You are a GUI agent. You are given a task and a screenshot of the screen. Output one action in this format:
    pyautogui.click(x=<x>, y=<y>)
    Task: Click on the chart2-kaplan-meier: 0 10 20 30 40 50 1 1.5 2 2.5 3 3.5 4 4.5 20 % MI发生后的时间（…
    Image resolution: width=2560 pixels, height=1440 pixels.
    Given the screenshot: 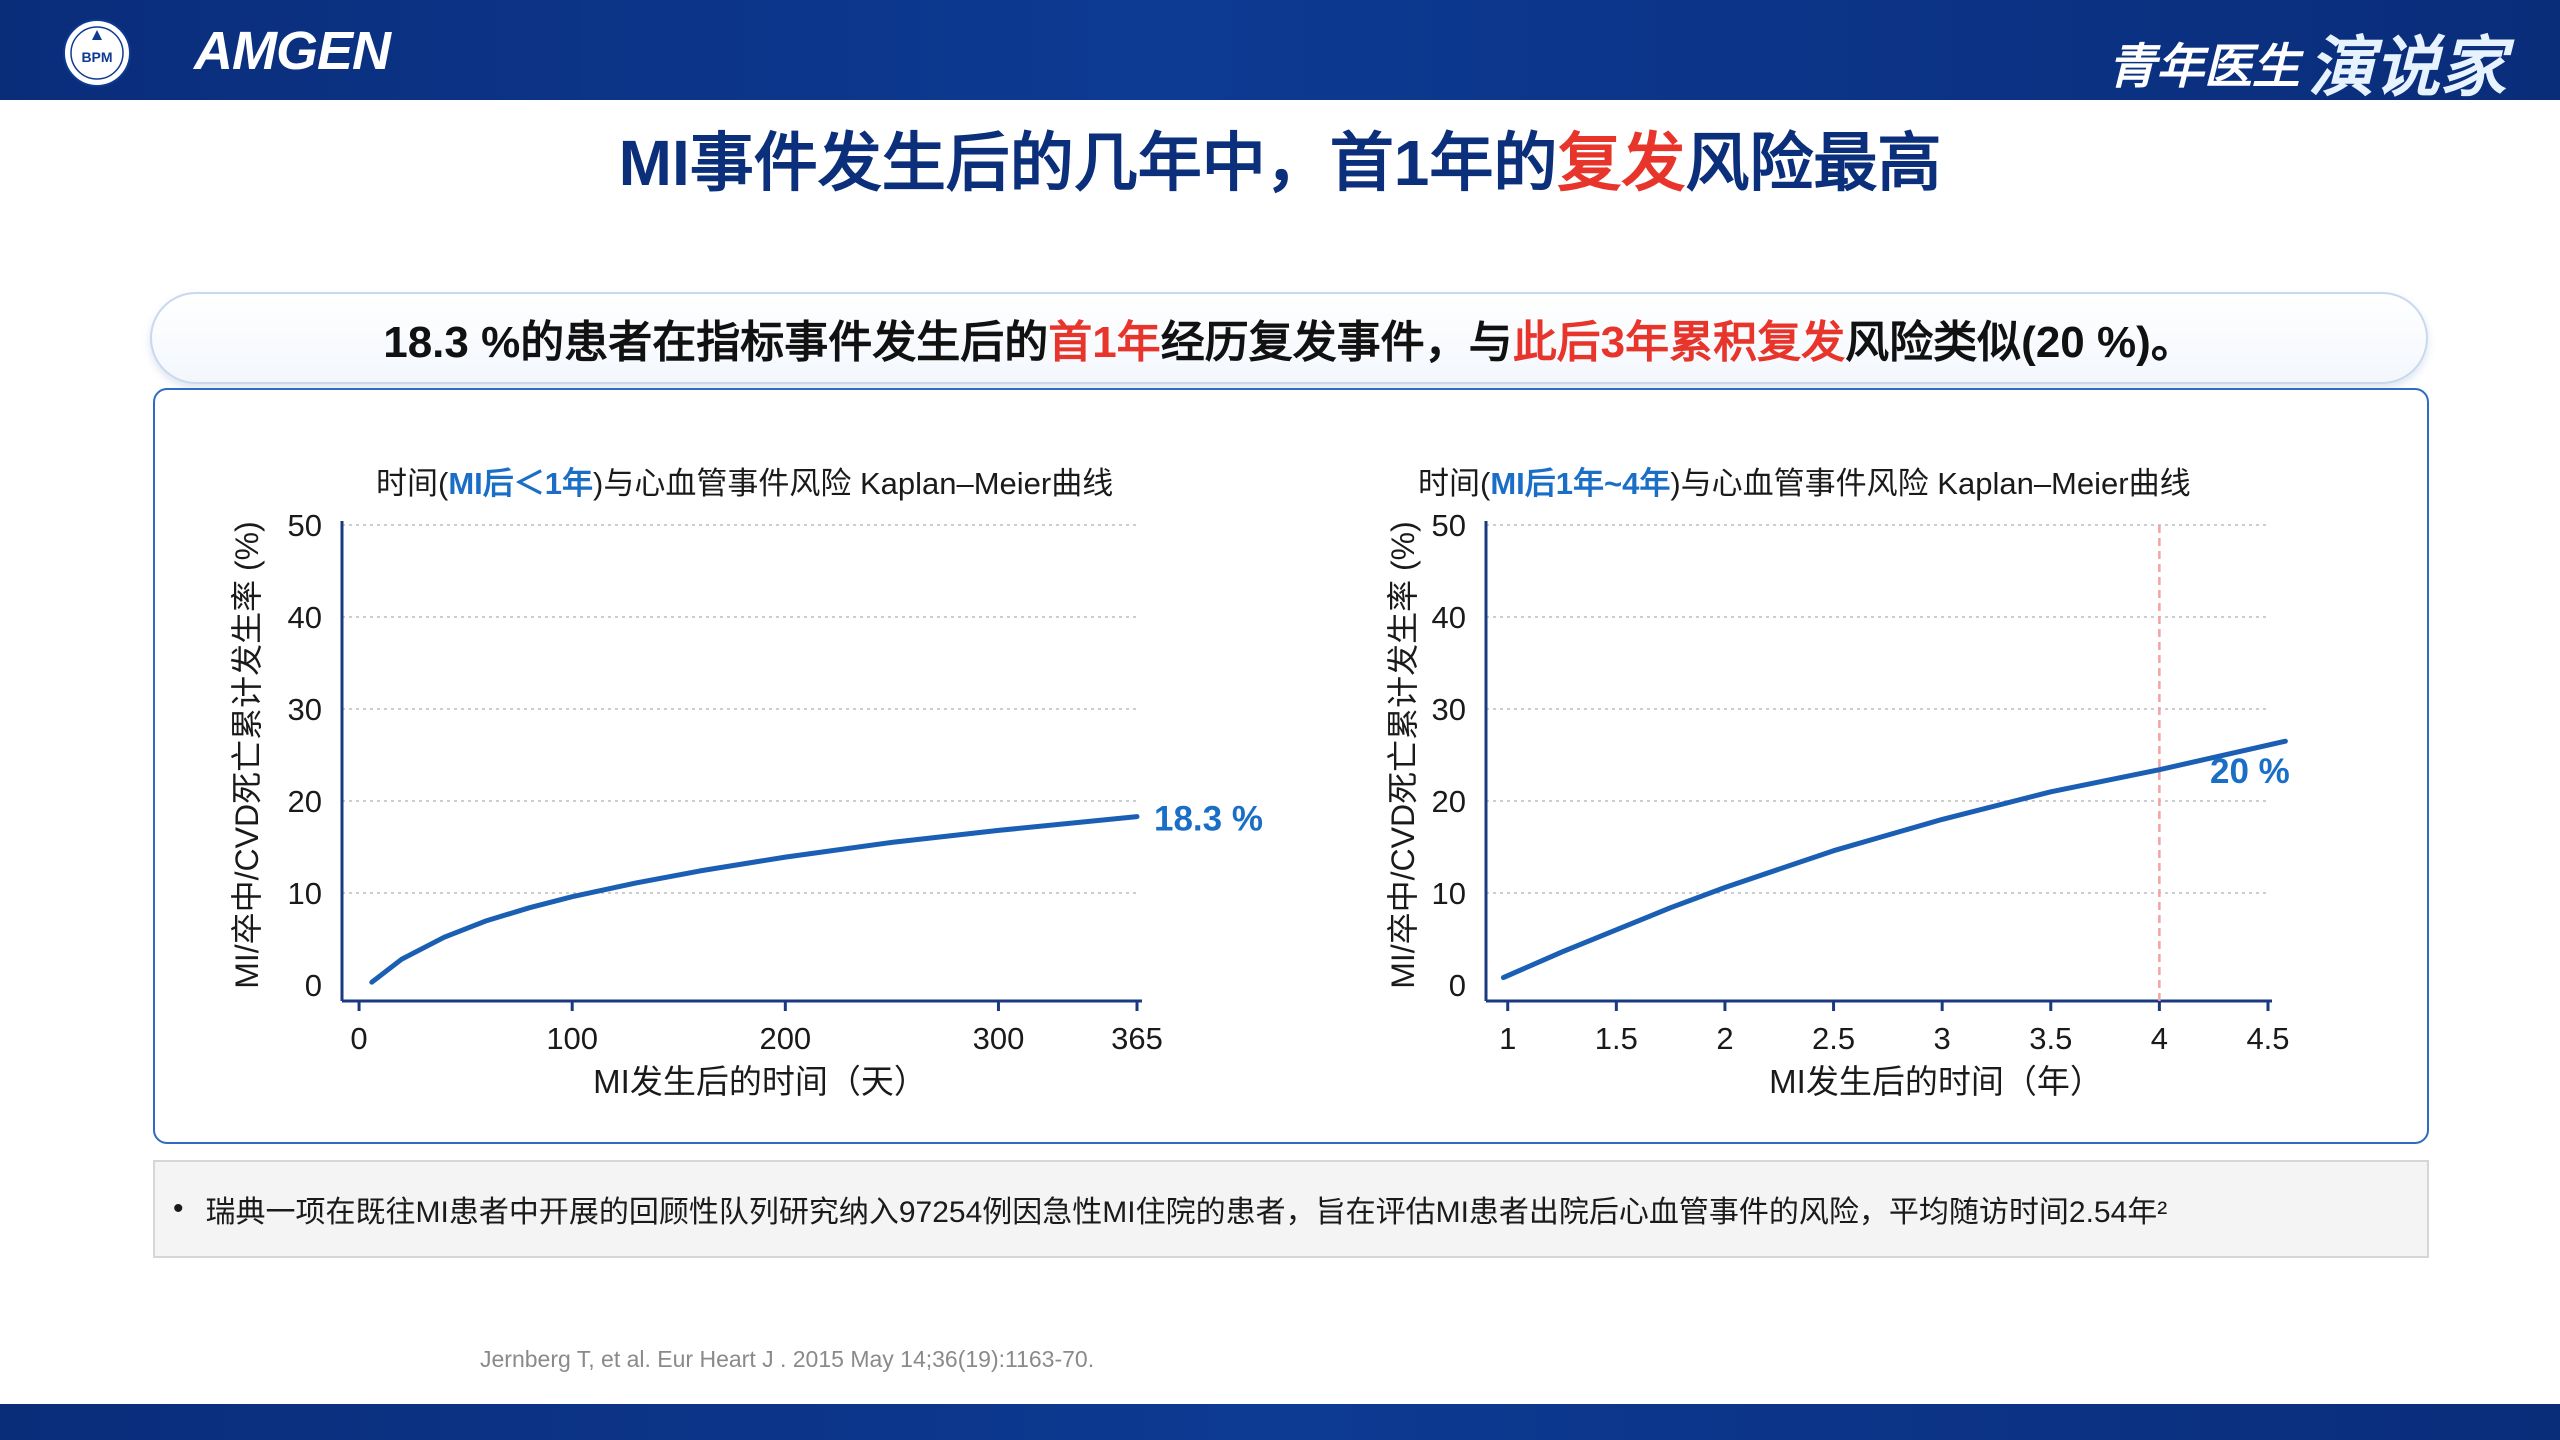 What is the action you would take?
    pyautogui.click(x=1837, y=804)
    